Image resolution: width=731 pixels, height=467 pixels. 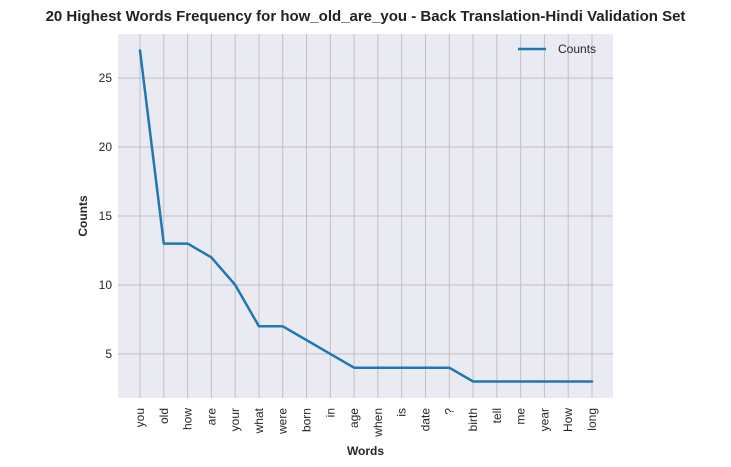 I want to click on x-tick-label: you, so click(x=140, y=417).